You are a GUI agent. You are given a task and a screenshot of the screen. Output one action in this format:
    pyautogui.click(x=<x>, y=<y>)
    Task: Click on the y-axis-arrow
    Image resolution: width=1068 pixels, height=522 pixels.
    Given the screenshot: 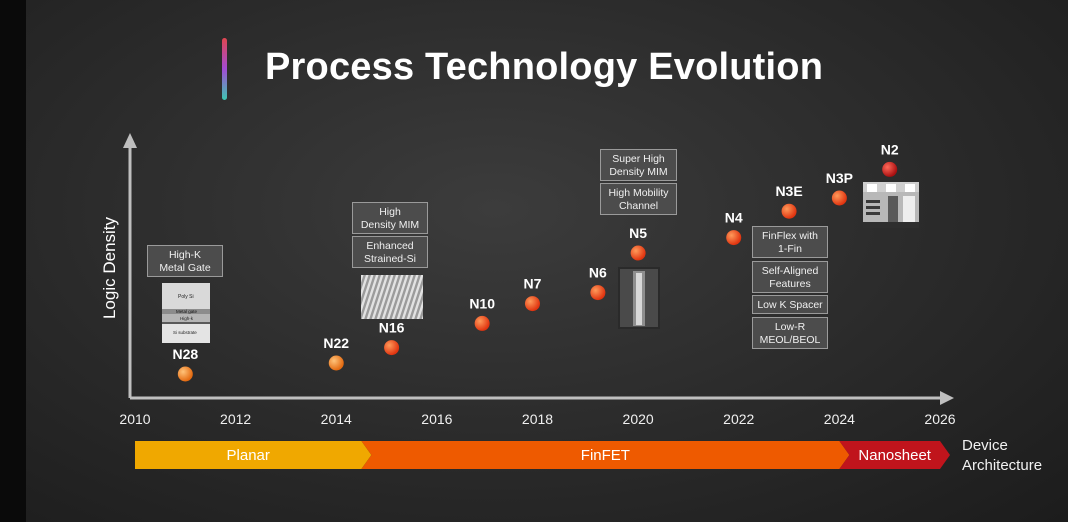 What is the action you would take?
    pyautogui.click(x=130, y=140)
    